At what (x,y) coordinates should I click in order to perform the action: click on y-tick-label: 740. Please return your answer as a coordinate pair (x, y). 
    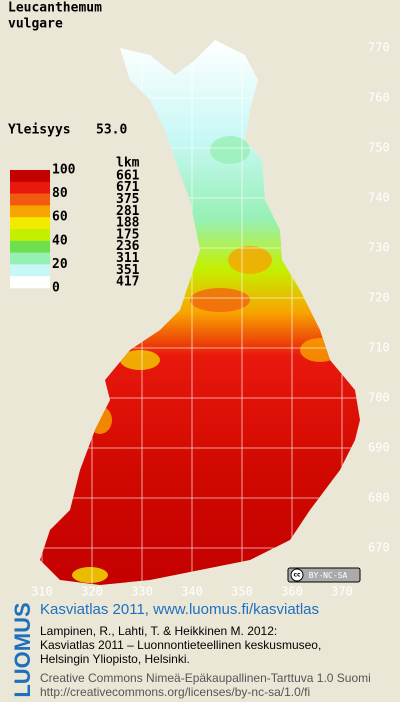
    Looking at the image, I should click on (379, 198).